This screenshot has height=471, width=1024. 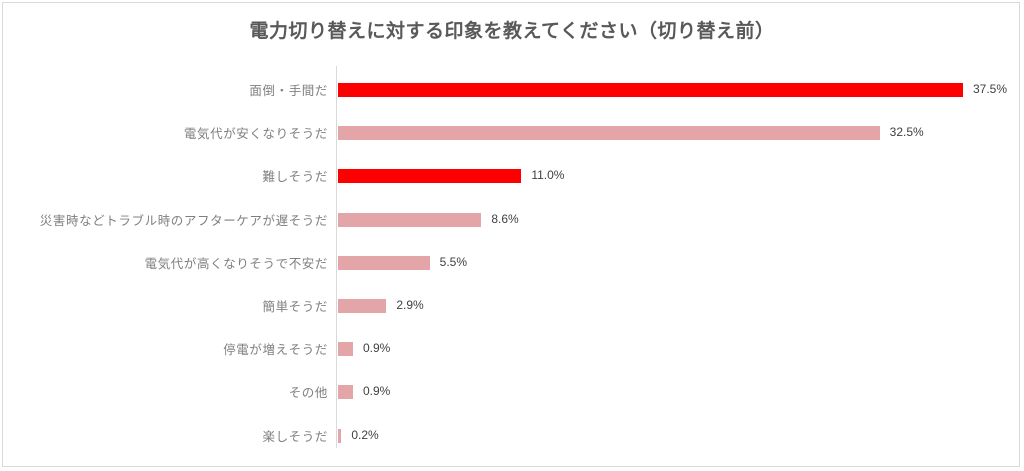 I want to click on category-label: 電気代が安くなりそうだ, so click(x=255, y=134).